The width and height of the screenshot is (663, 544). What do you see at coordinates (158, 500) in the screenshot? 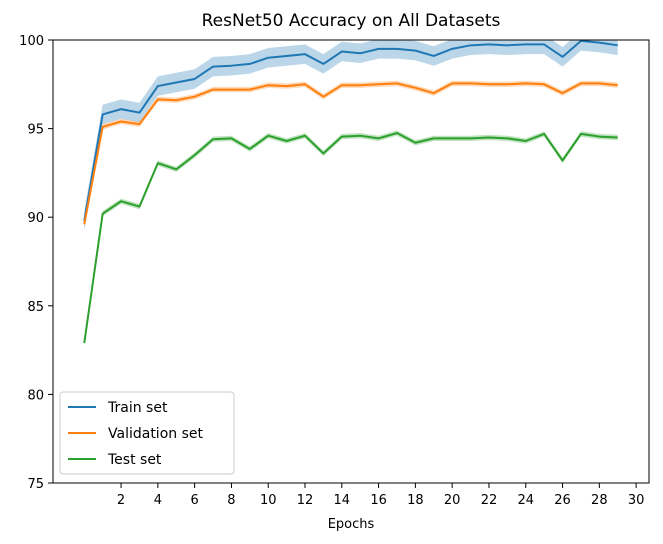
I see `x-tick-label: 4` at bounding box center [158, 500].